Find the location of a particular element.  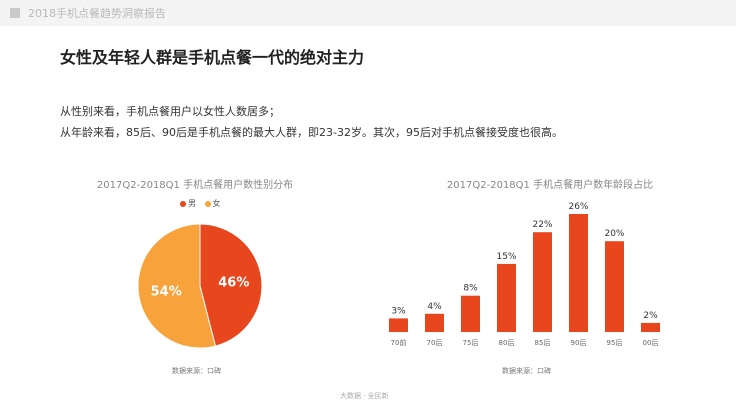

x-tick-label-2: 75后 is located at coordinates (471, 342).